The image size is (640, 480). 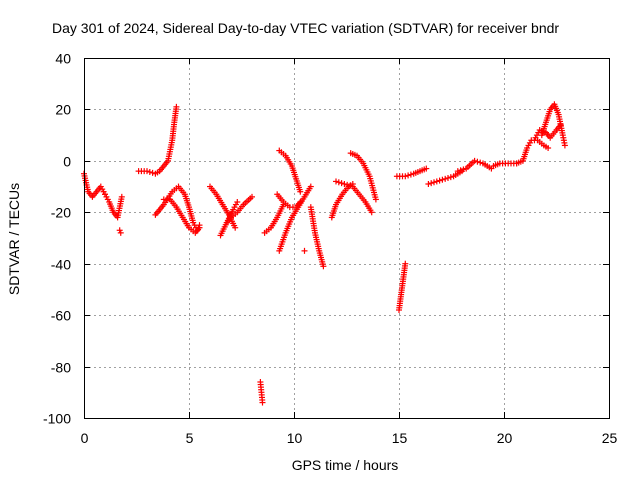 What do you see at coordinates (400, 438) in the screenshot?
I see `x-tick-label: 15` at bounding box center [400, 438].